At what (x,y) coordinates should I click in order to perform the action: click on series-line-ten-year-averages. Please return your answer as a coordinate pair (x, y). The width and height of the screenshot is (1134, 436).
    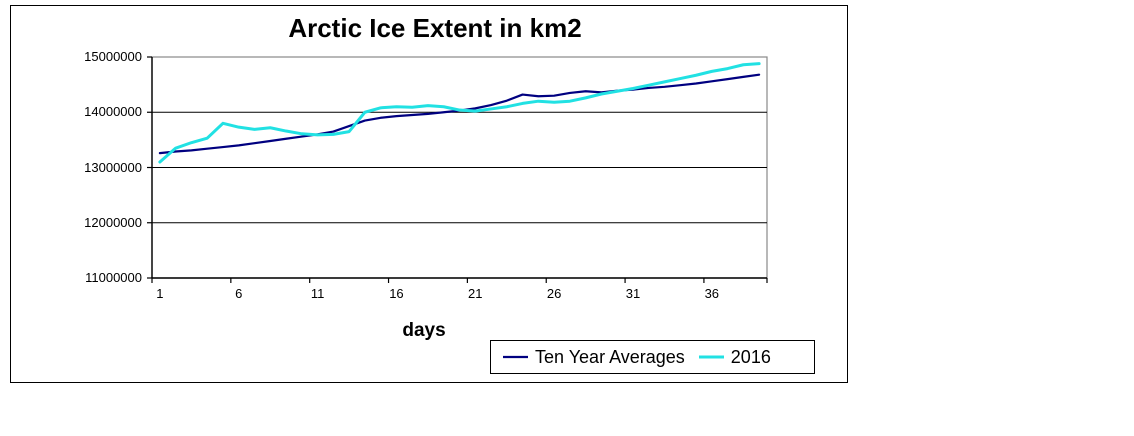
    Looking at the image, I should click on (459, 114).